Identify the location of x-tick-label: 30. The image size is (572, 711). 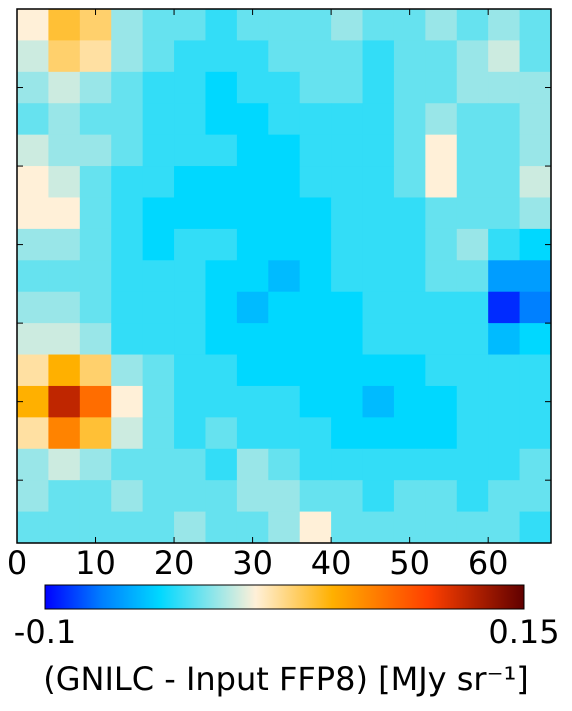
(252, 563).